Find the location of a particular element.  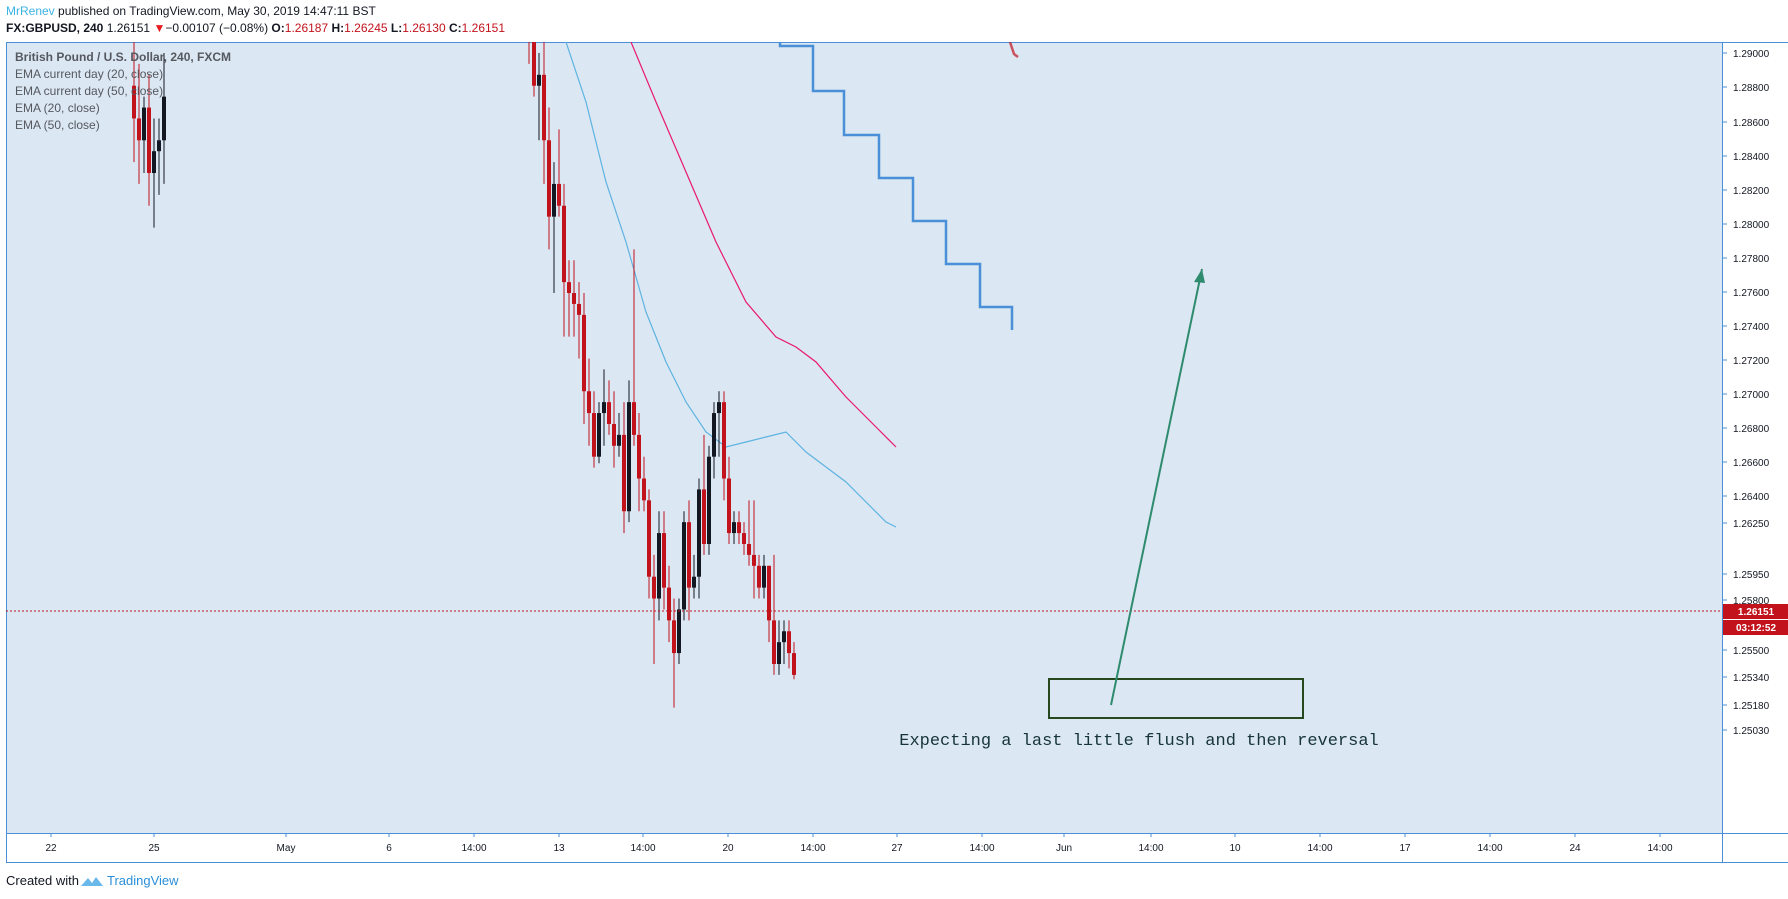

price-tick-label: 1.28200 is located at coordinates (1751, 191).